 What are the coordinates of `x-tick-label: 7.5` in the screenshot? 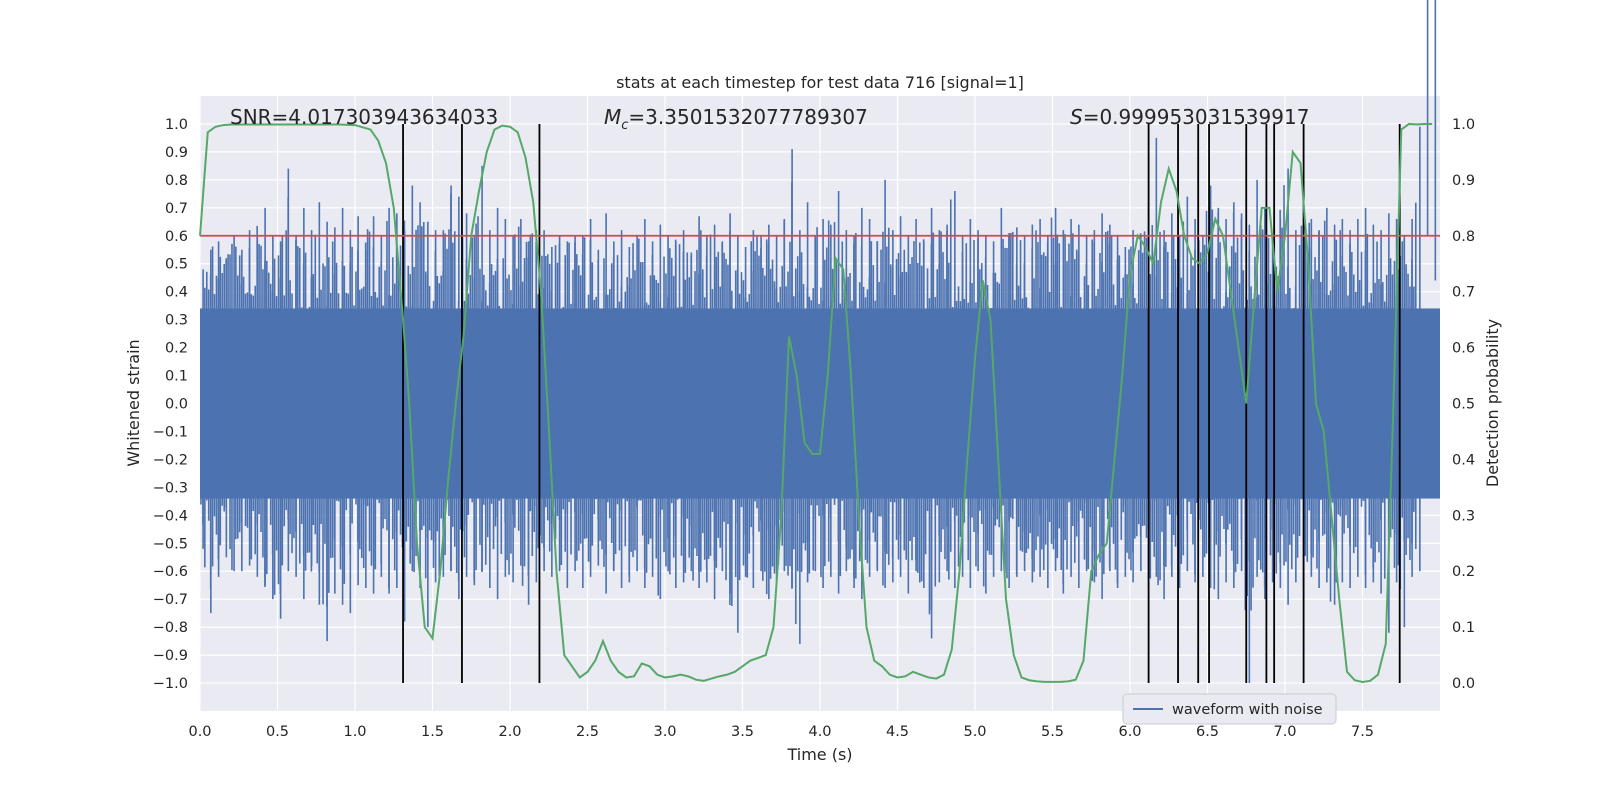 It's located at (1362, 732).